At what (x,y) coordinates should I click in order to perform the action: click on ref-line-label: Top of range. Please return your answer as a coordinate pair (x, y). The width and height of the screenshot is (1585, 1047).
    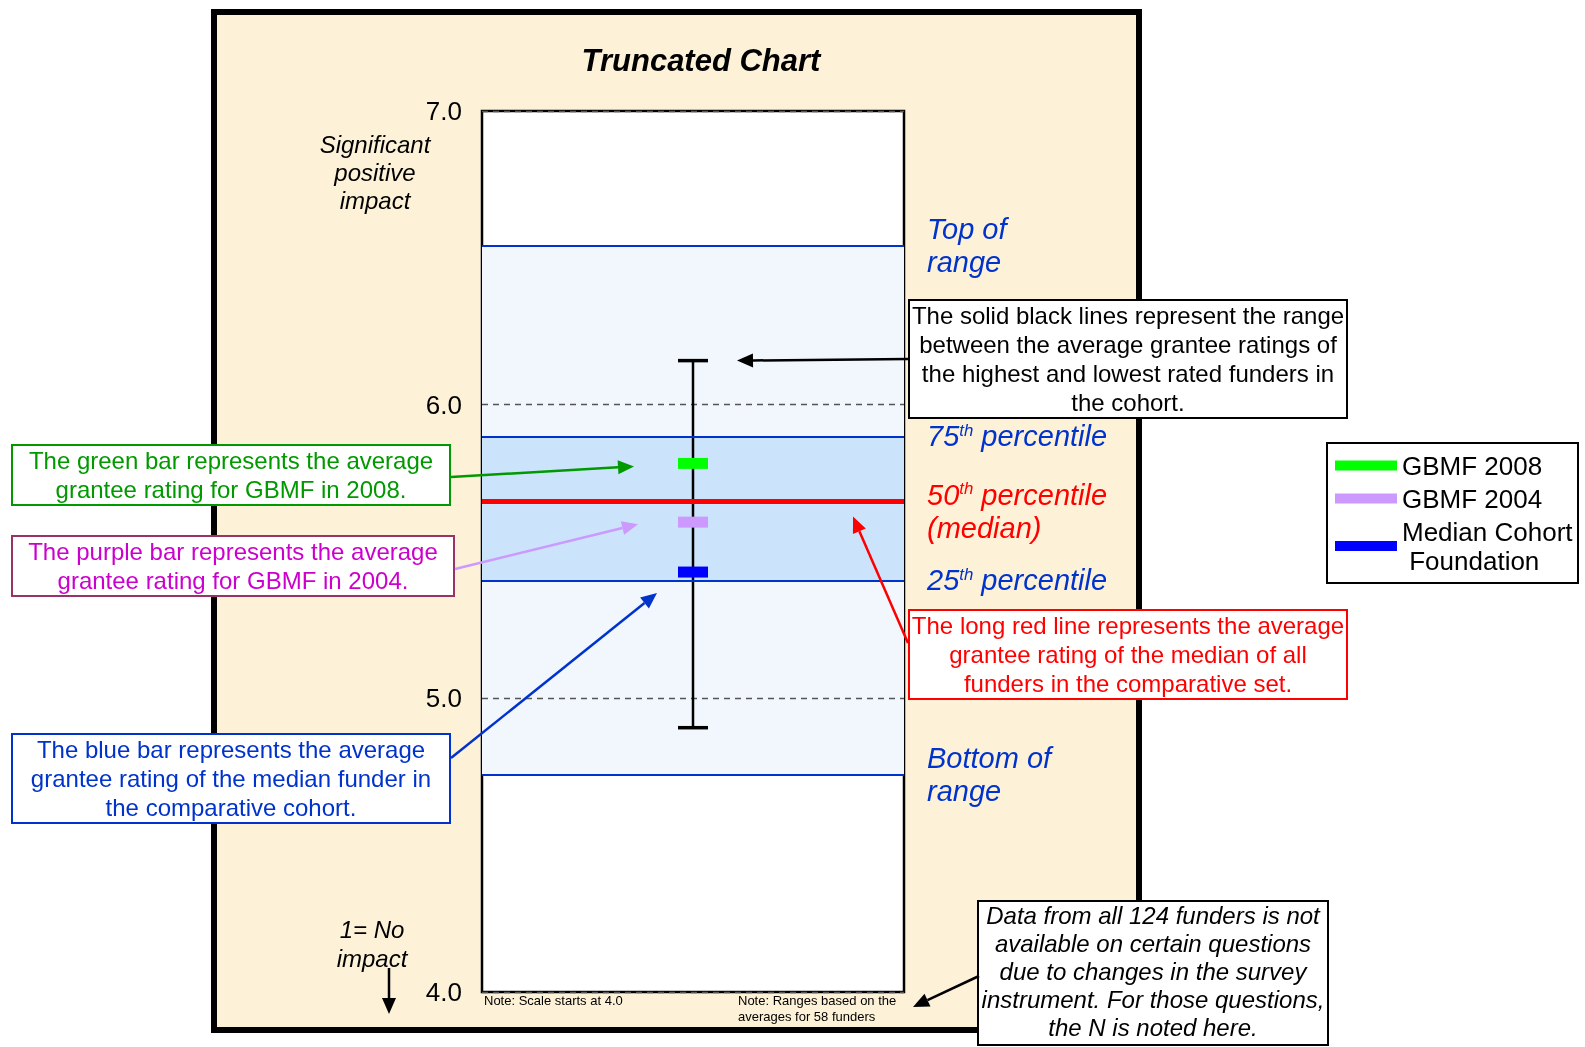
    Looking at the image, I should click on (968, 246).